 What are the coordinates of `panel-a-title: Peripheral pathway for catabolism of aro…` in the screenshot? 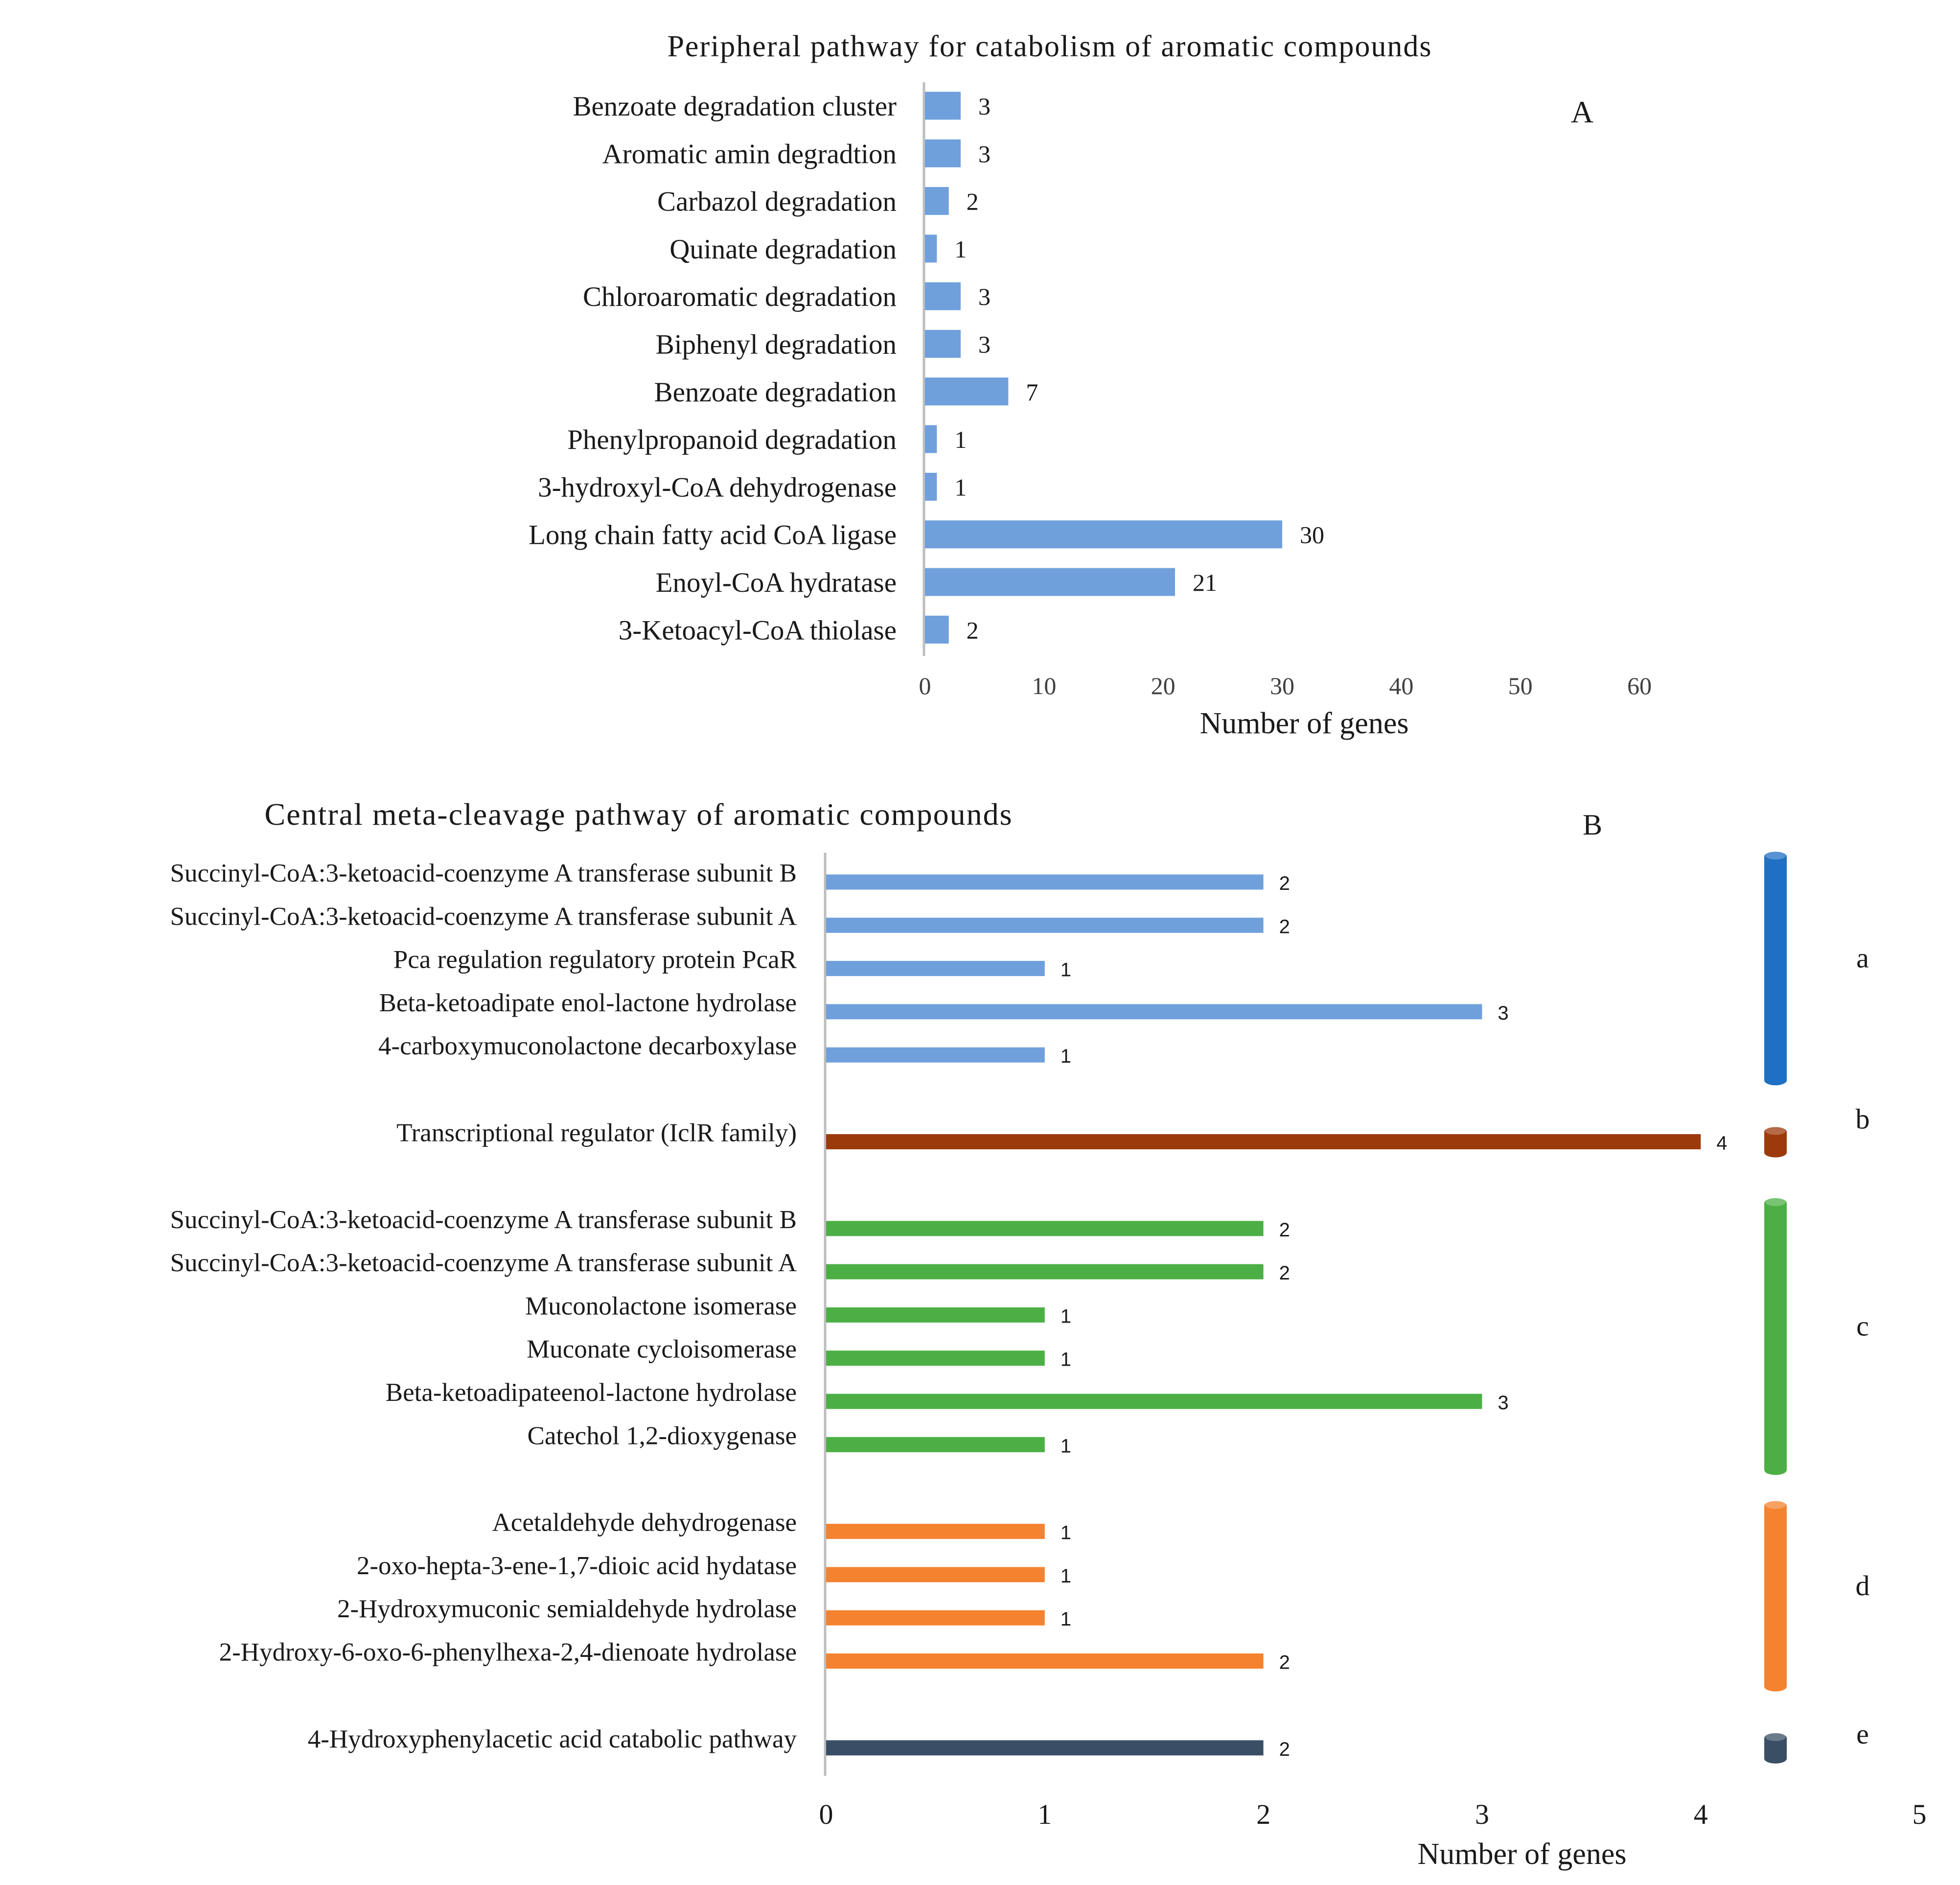 It's located at (1049, 46).